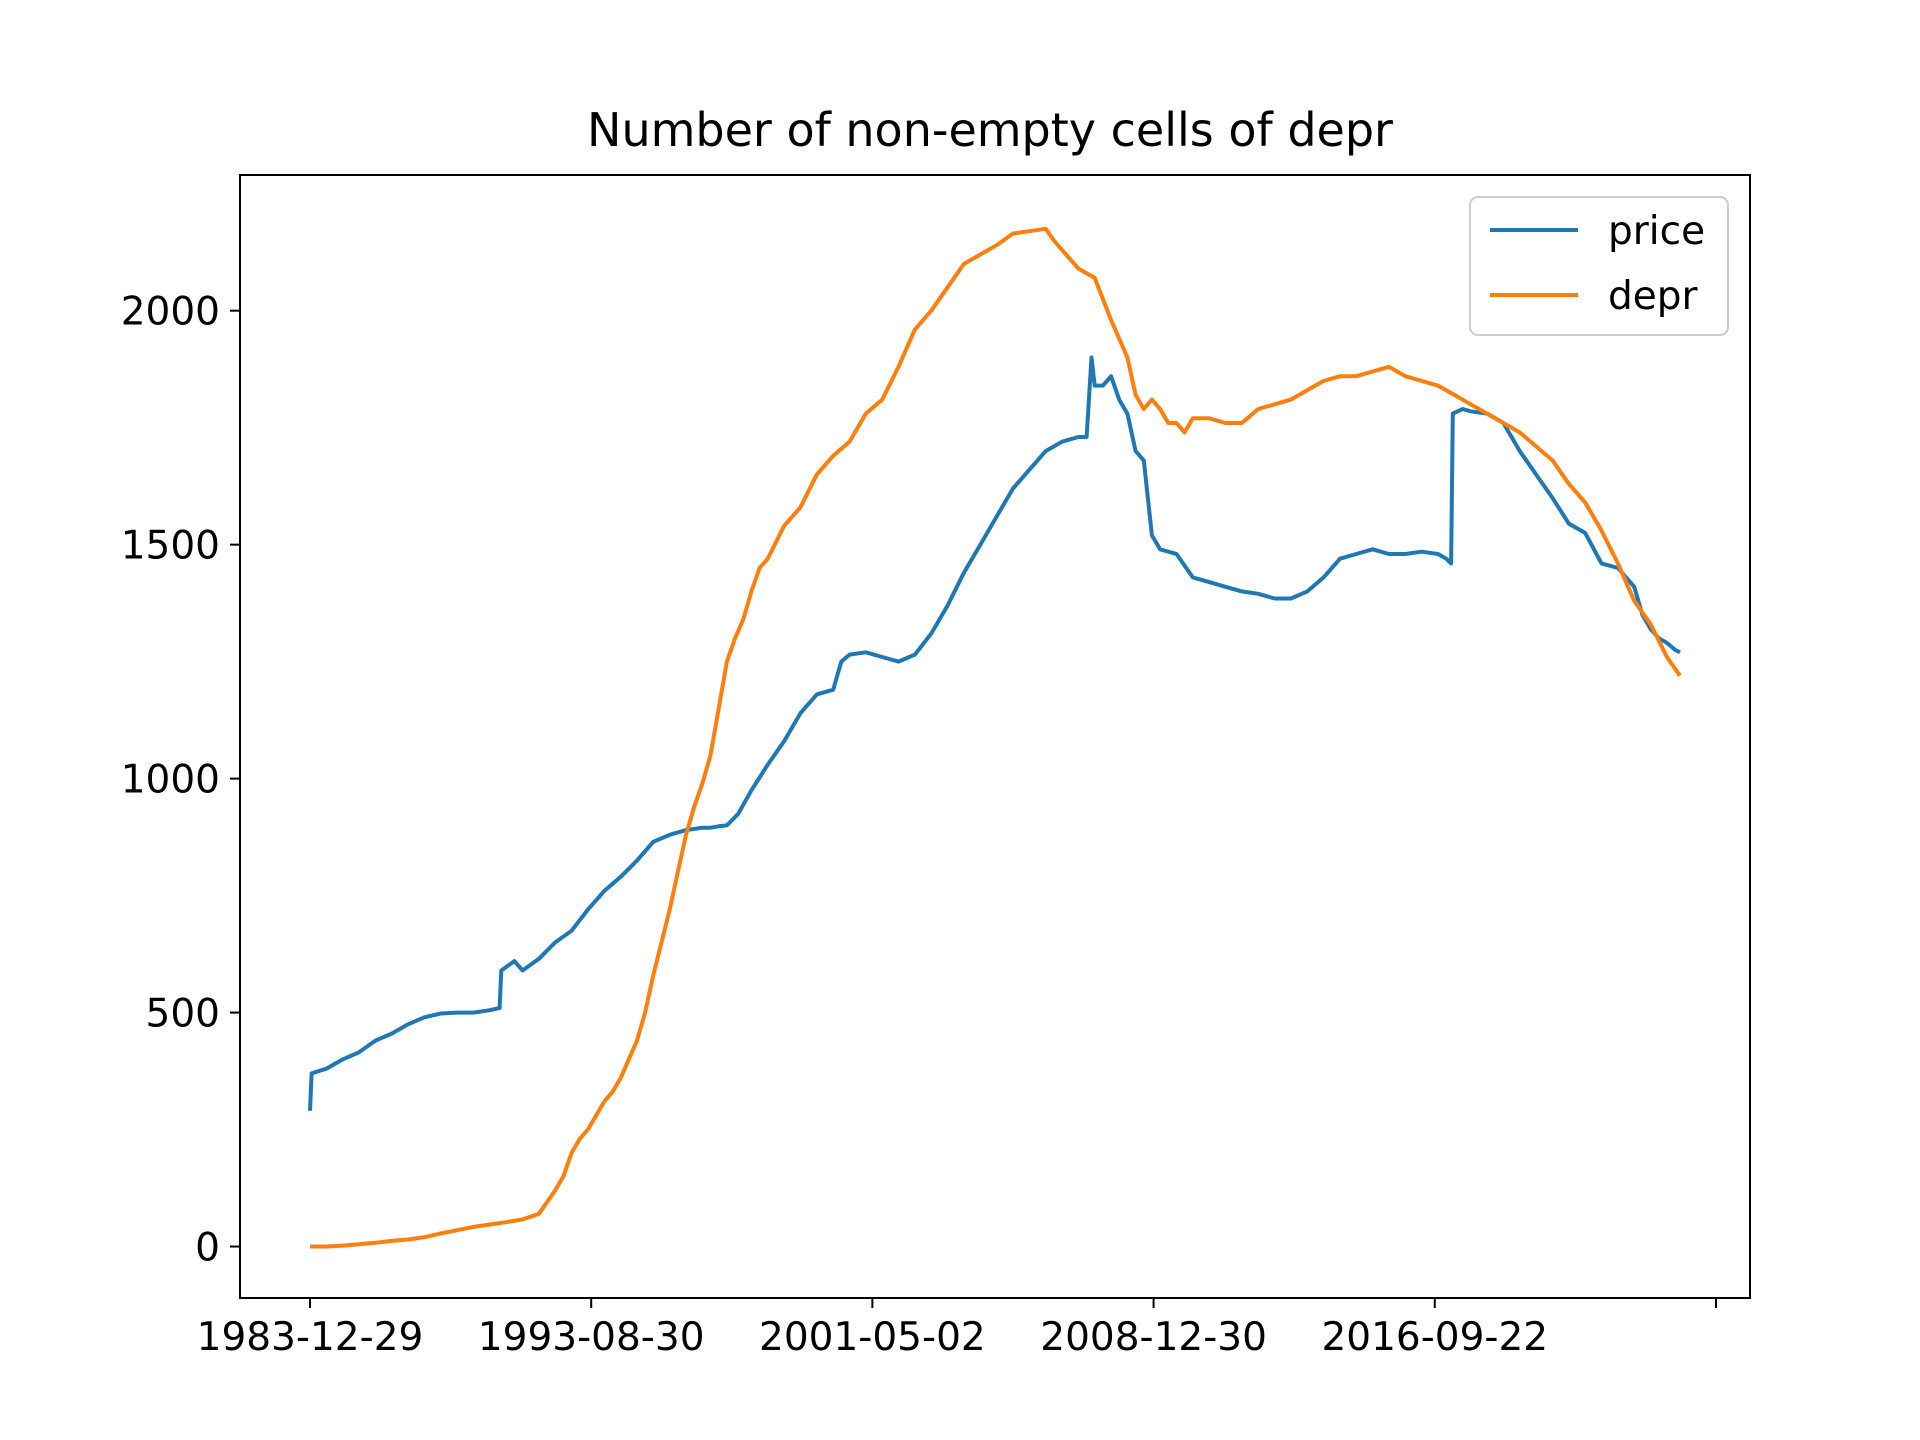 This screenshot has height=1440, width=1920. What do you see at coordinates (183, 1014) in the screenshot?
I see `y-tick-label: 500` at bounding box center [183, 1014].